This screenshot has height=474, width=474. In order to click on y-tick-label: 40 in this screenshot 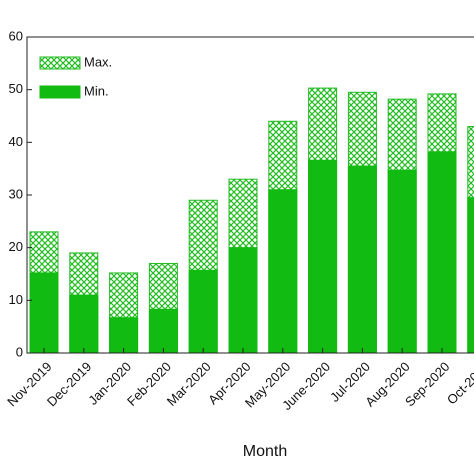, I will do `click(16, 141)`.